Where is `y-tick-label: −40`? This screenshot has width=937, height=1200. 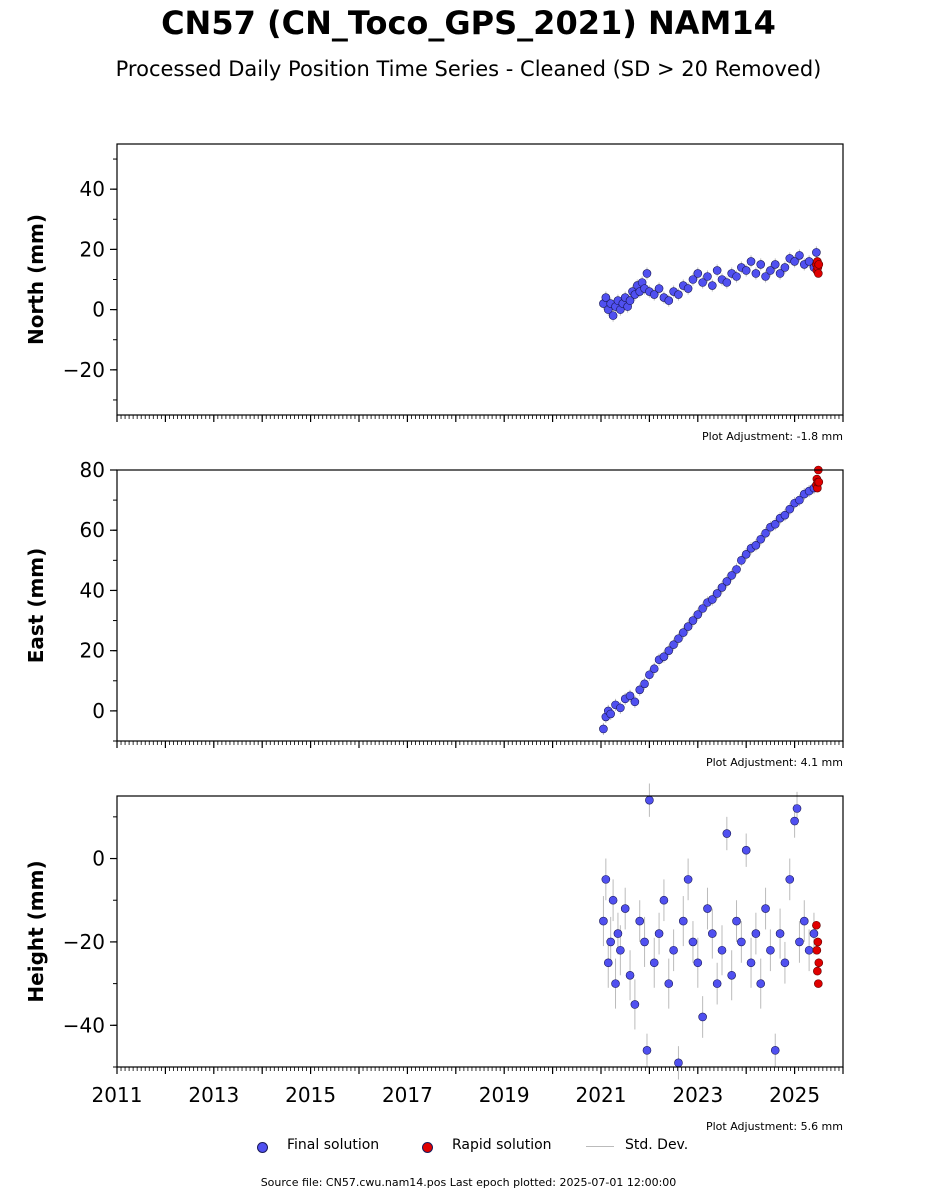
y-tick-label: −40 is located at coordinates (84, 1025).